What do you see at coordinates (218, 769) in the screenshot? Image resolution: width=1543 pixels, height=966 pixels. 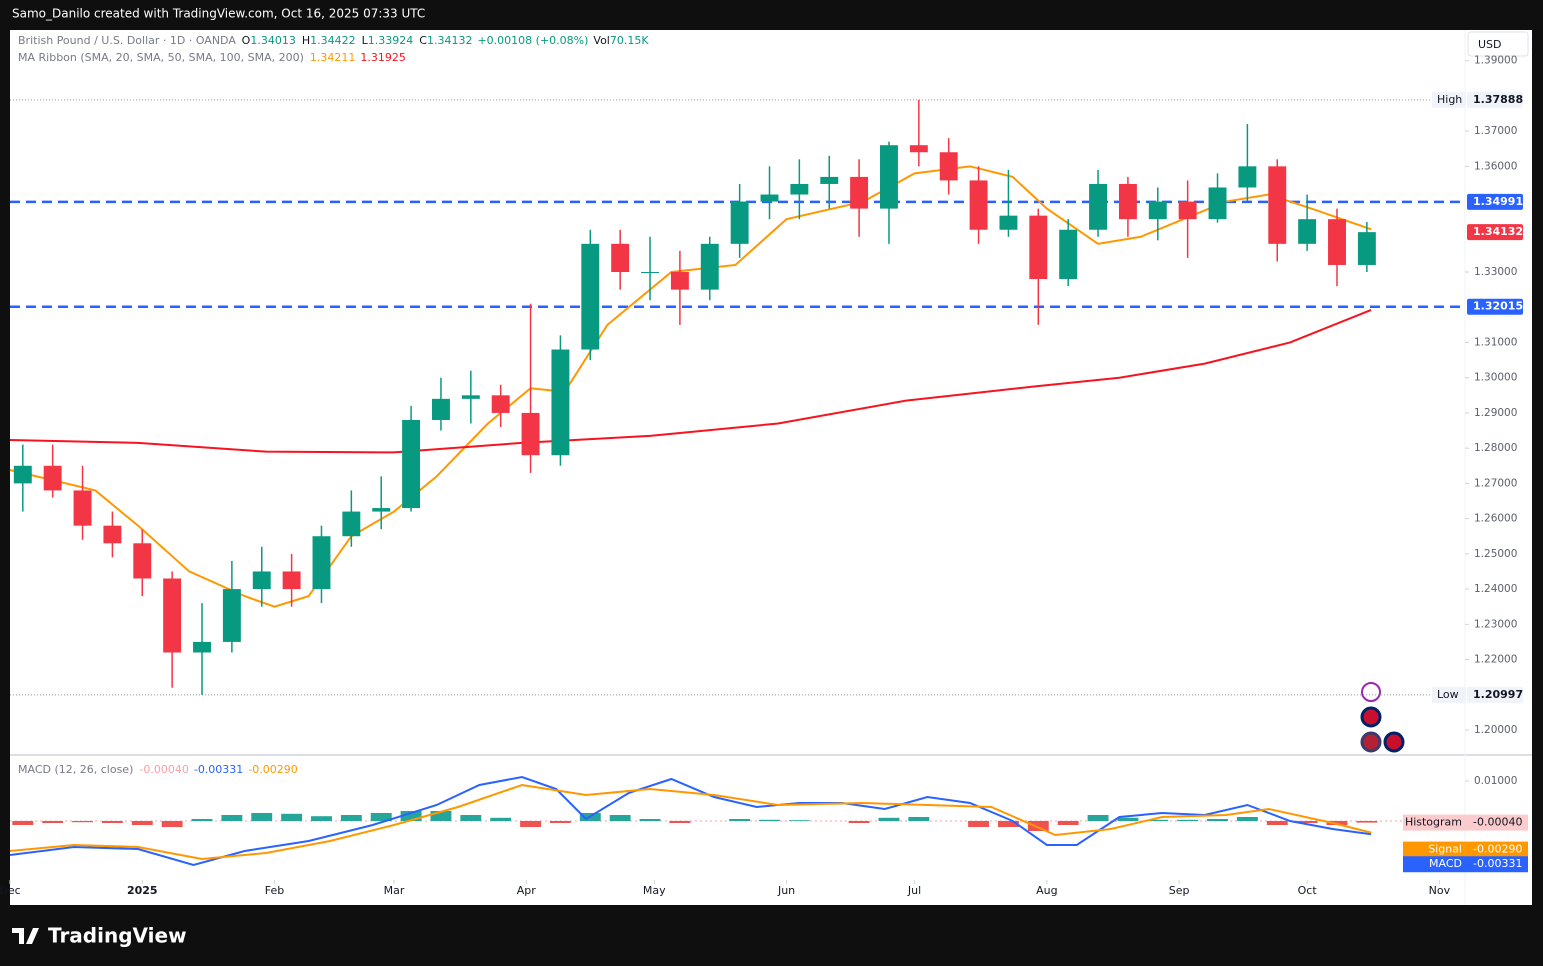 I see `macd-value: -0.00331` at bounding box center [218, 769].